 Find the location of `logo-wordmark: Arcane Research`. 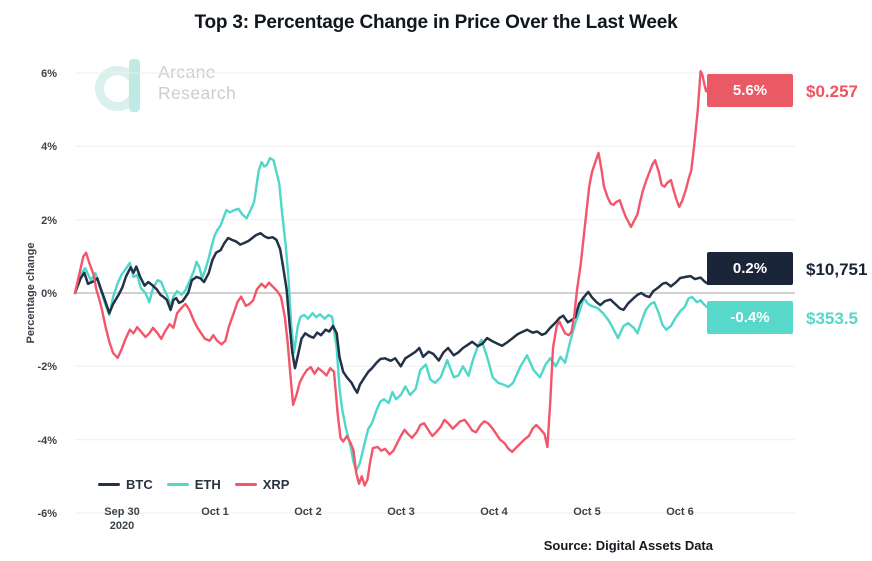

logo-wordmark: Arcane Research is located at coordinates (197, 83).